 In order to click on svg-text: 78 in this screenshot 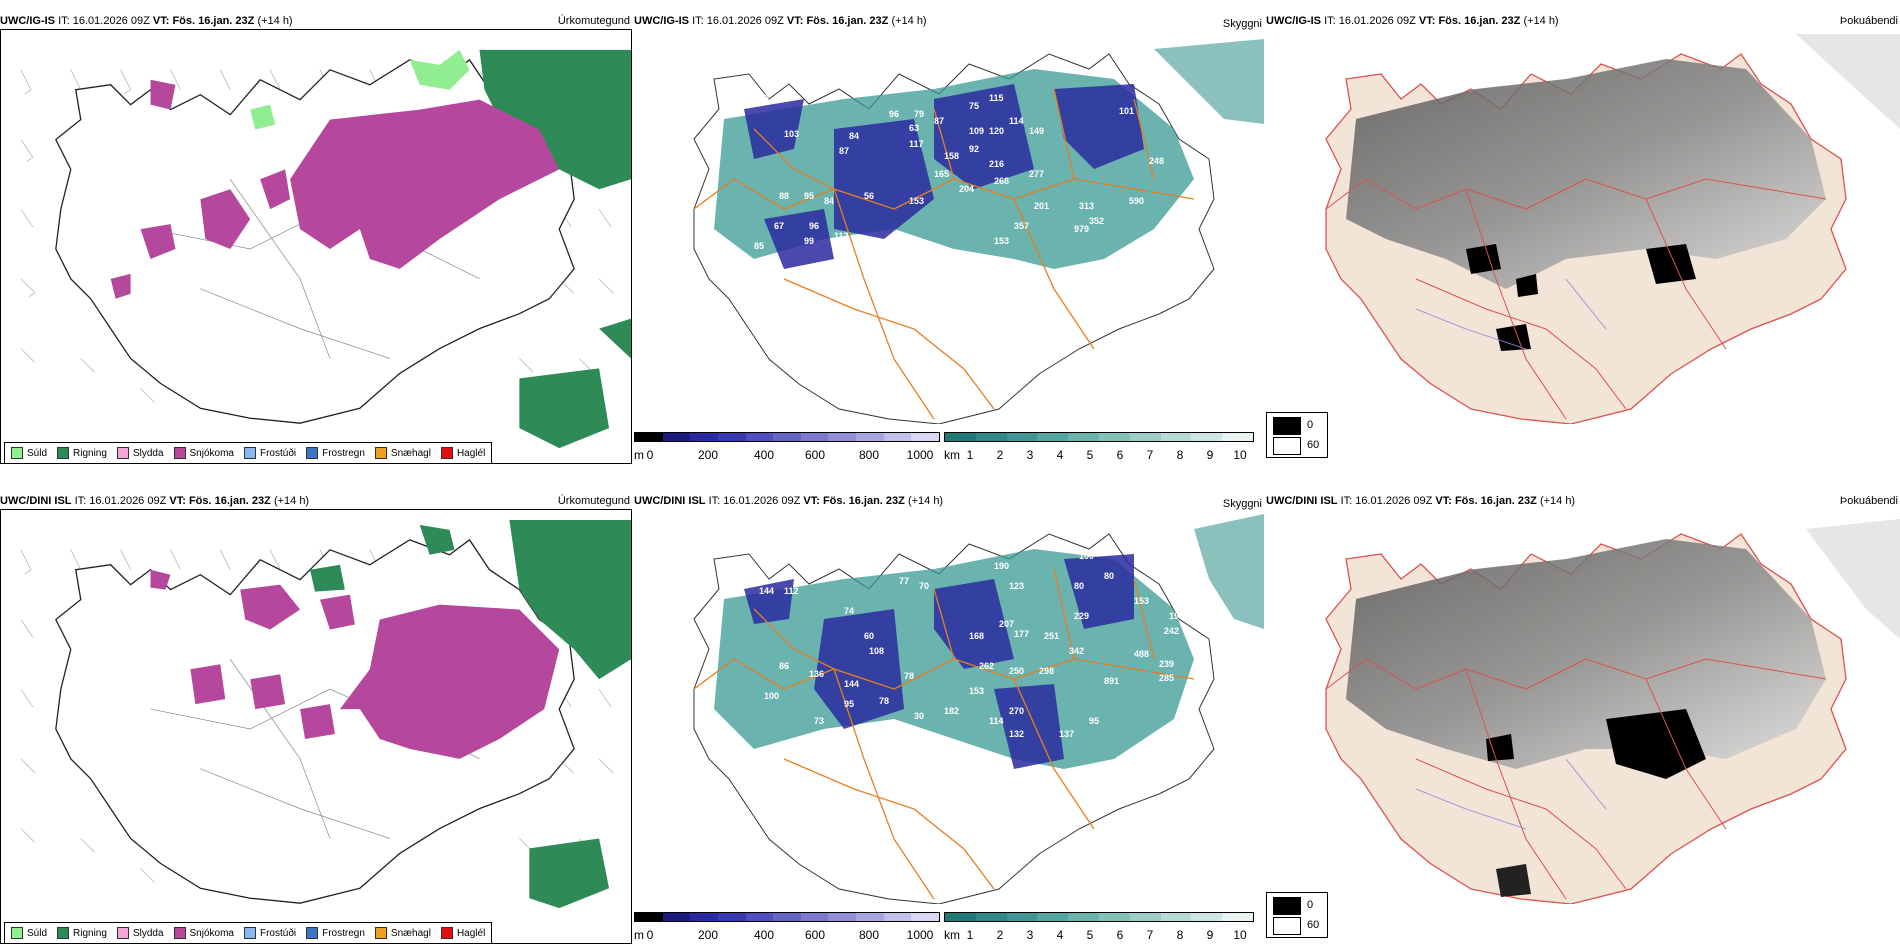, I will do `click(884, 701)`.